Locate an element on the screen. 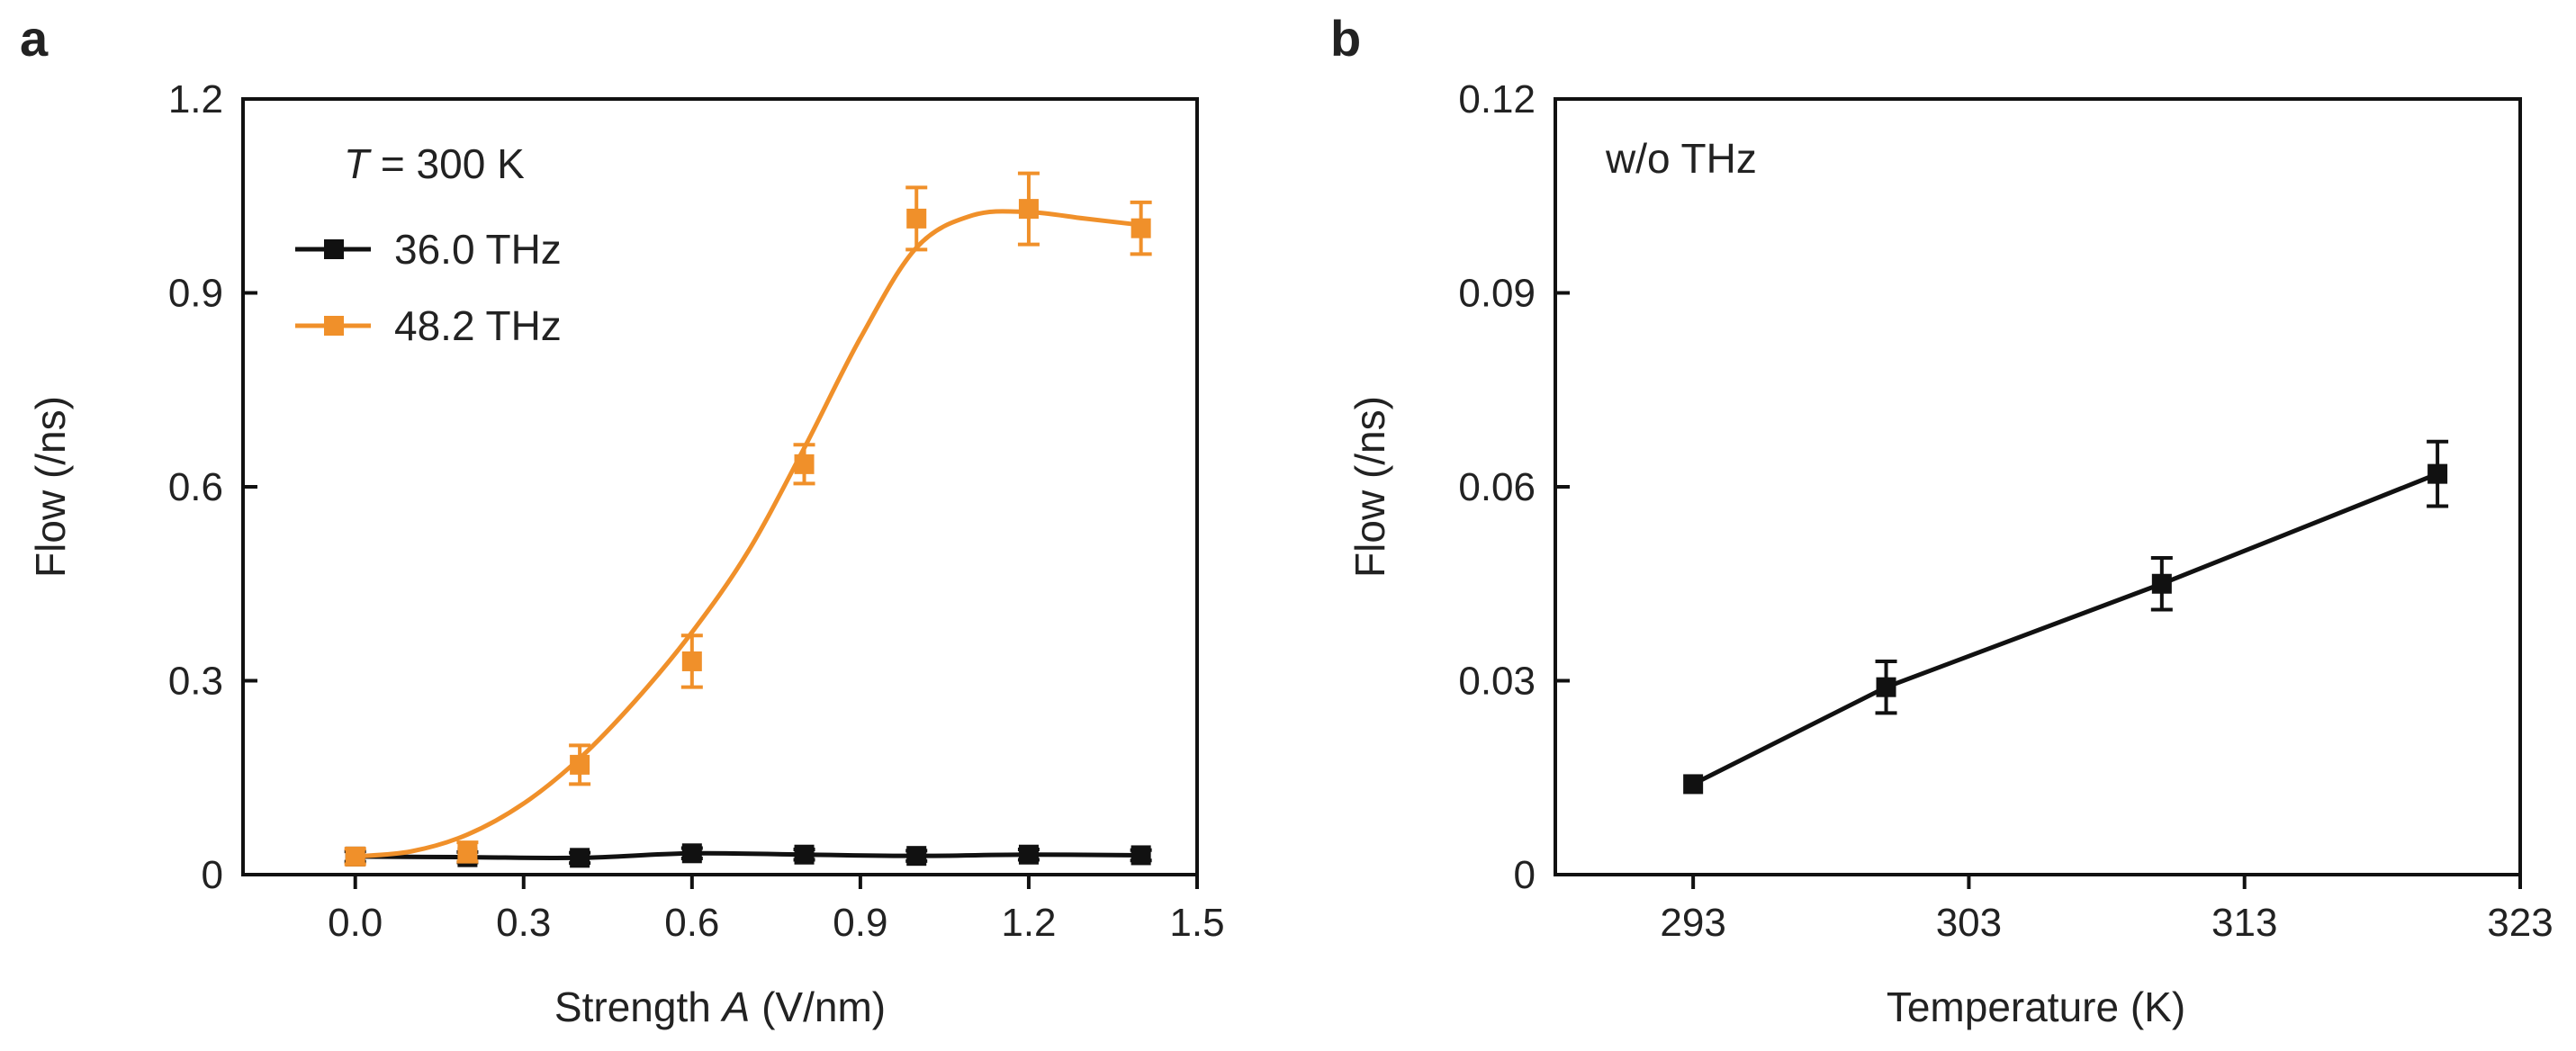  y-tick-label-b-2: 0.06 is located at coordinates (1497, 487).